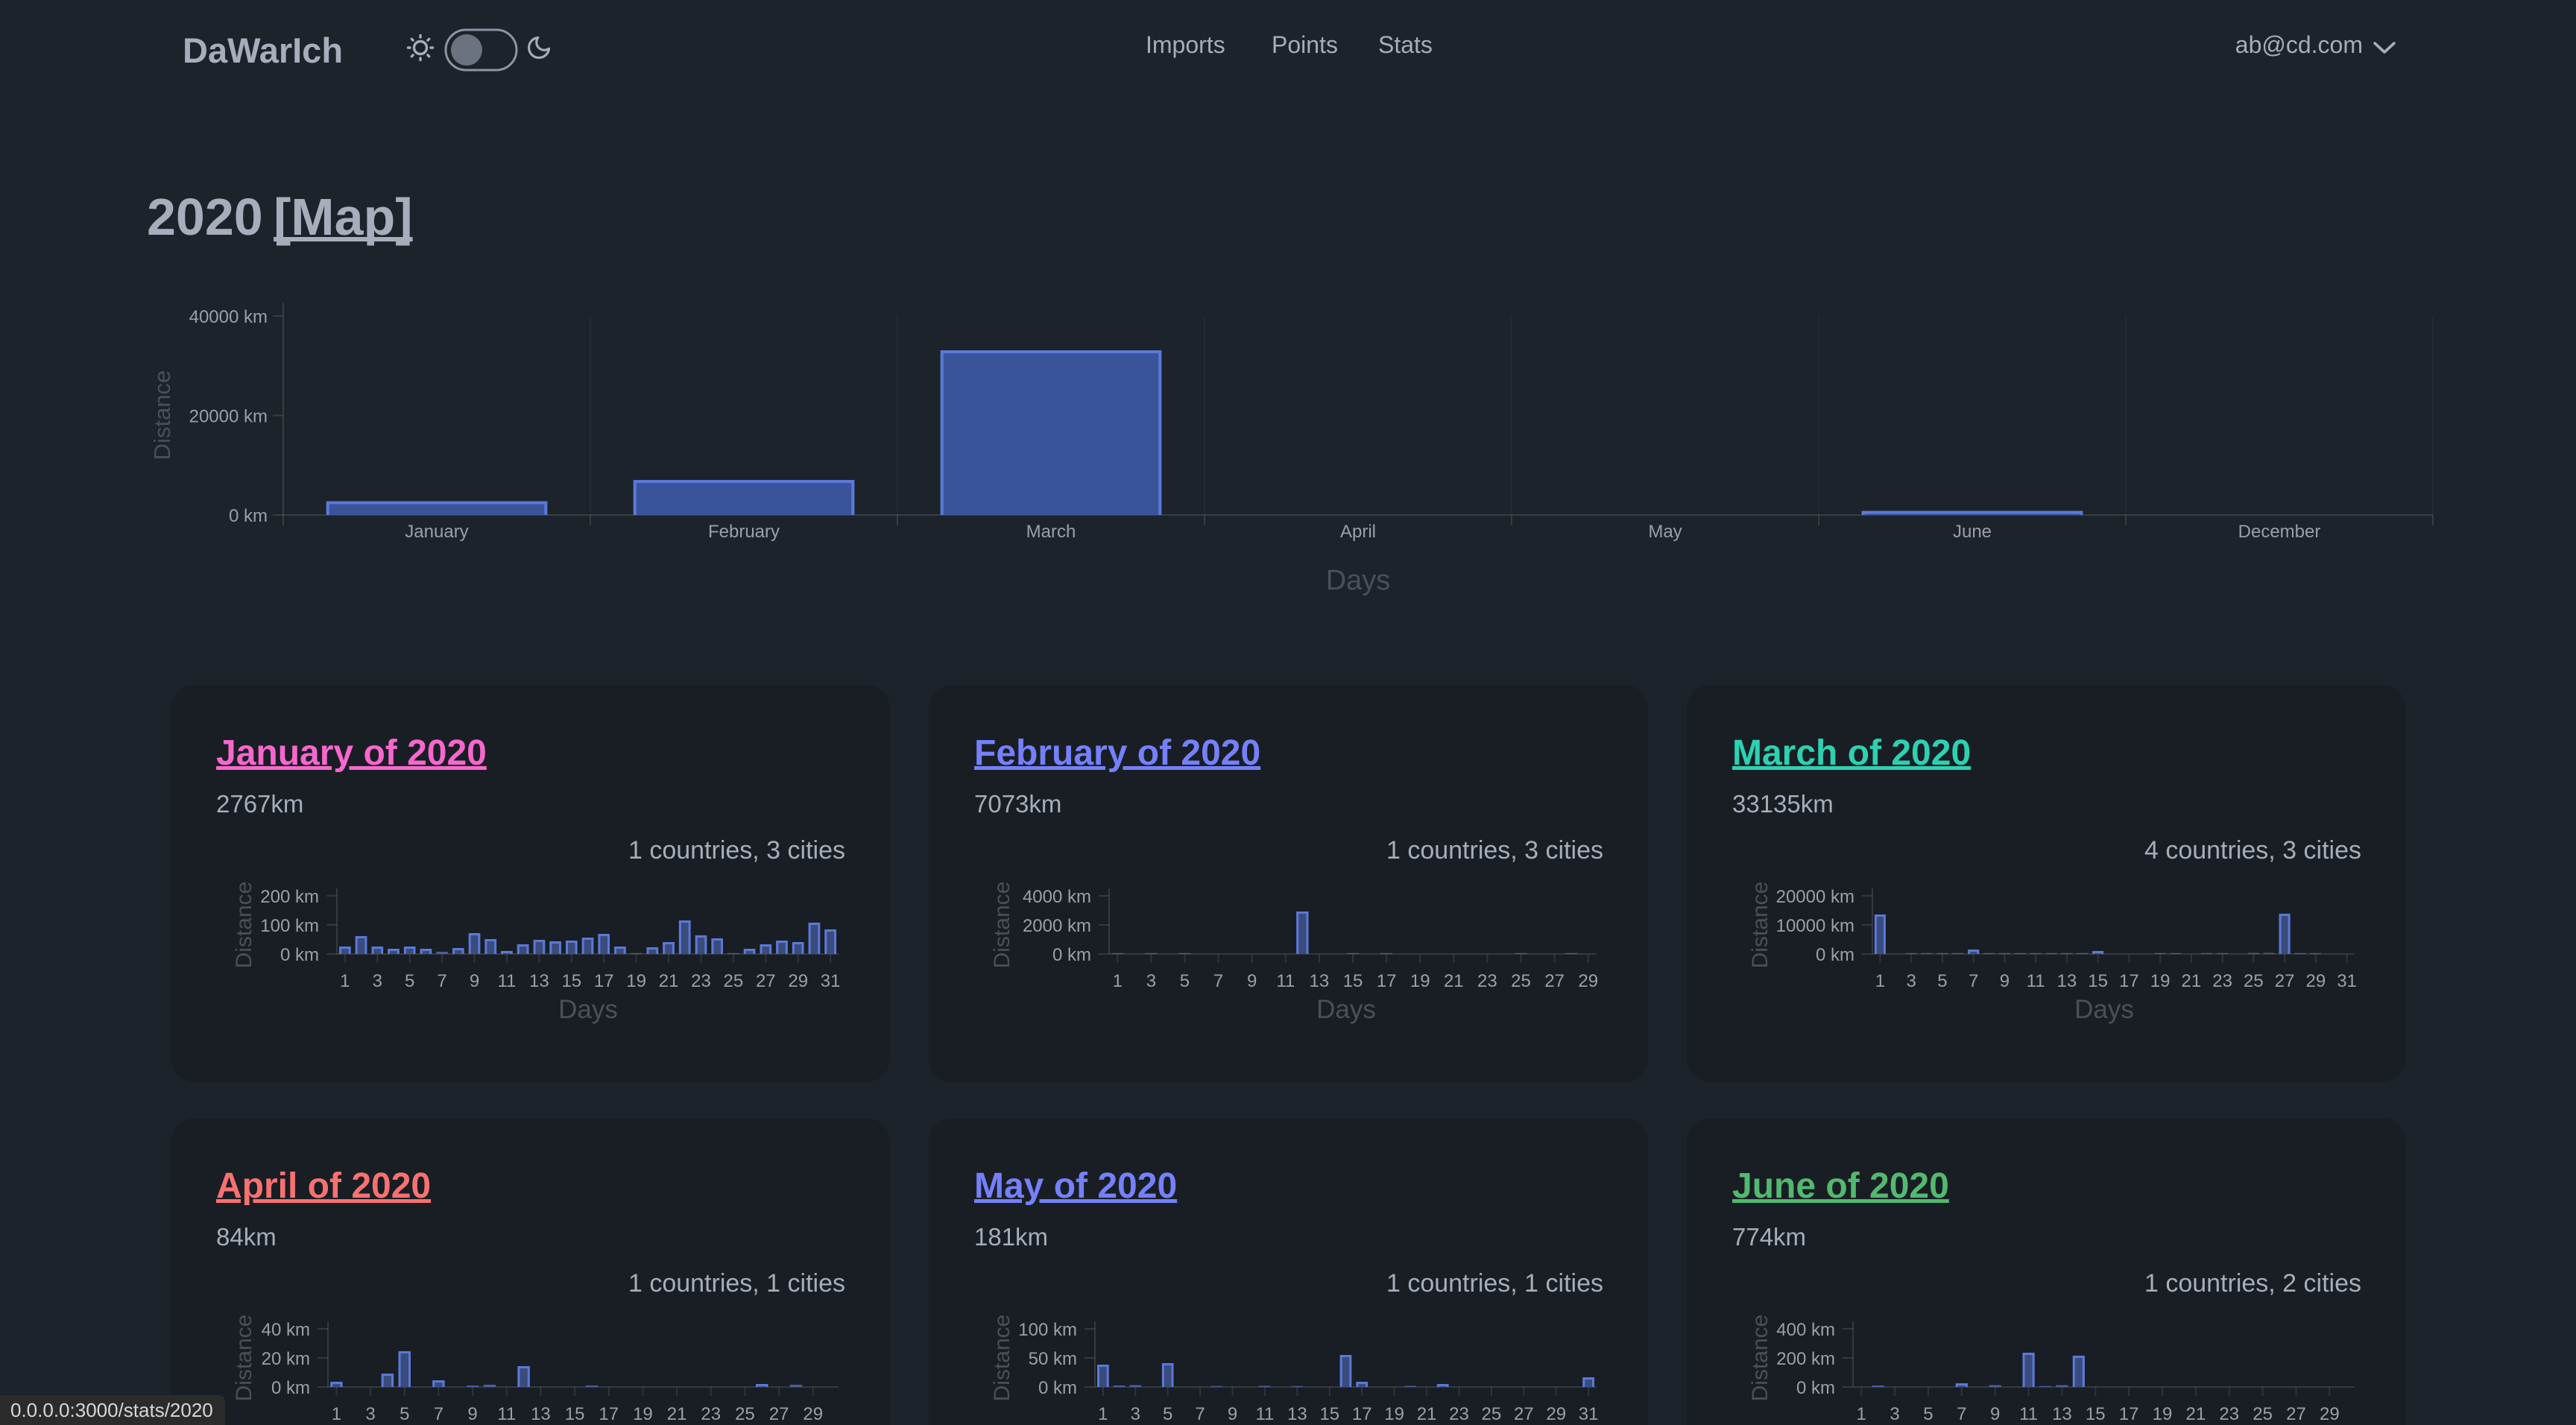 This screenshot has height=1425, width=2576. Describe the element at coordinates (1053, 1359) in the screenshot. I see `svg-text: 50 km` at that location.